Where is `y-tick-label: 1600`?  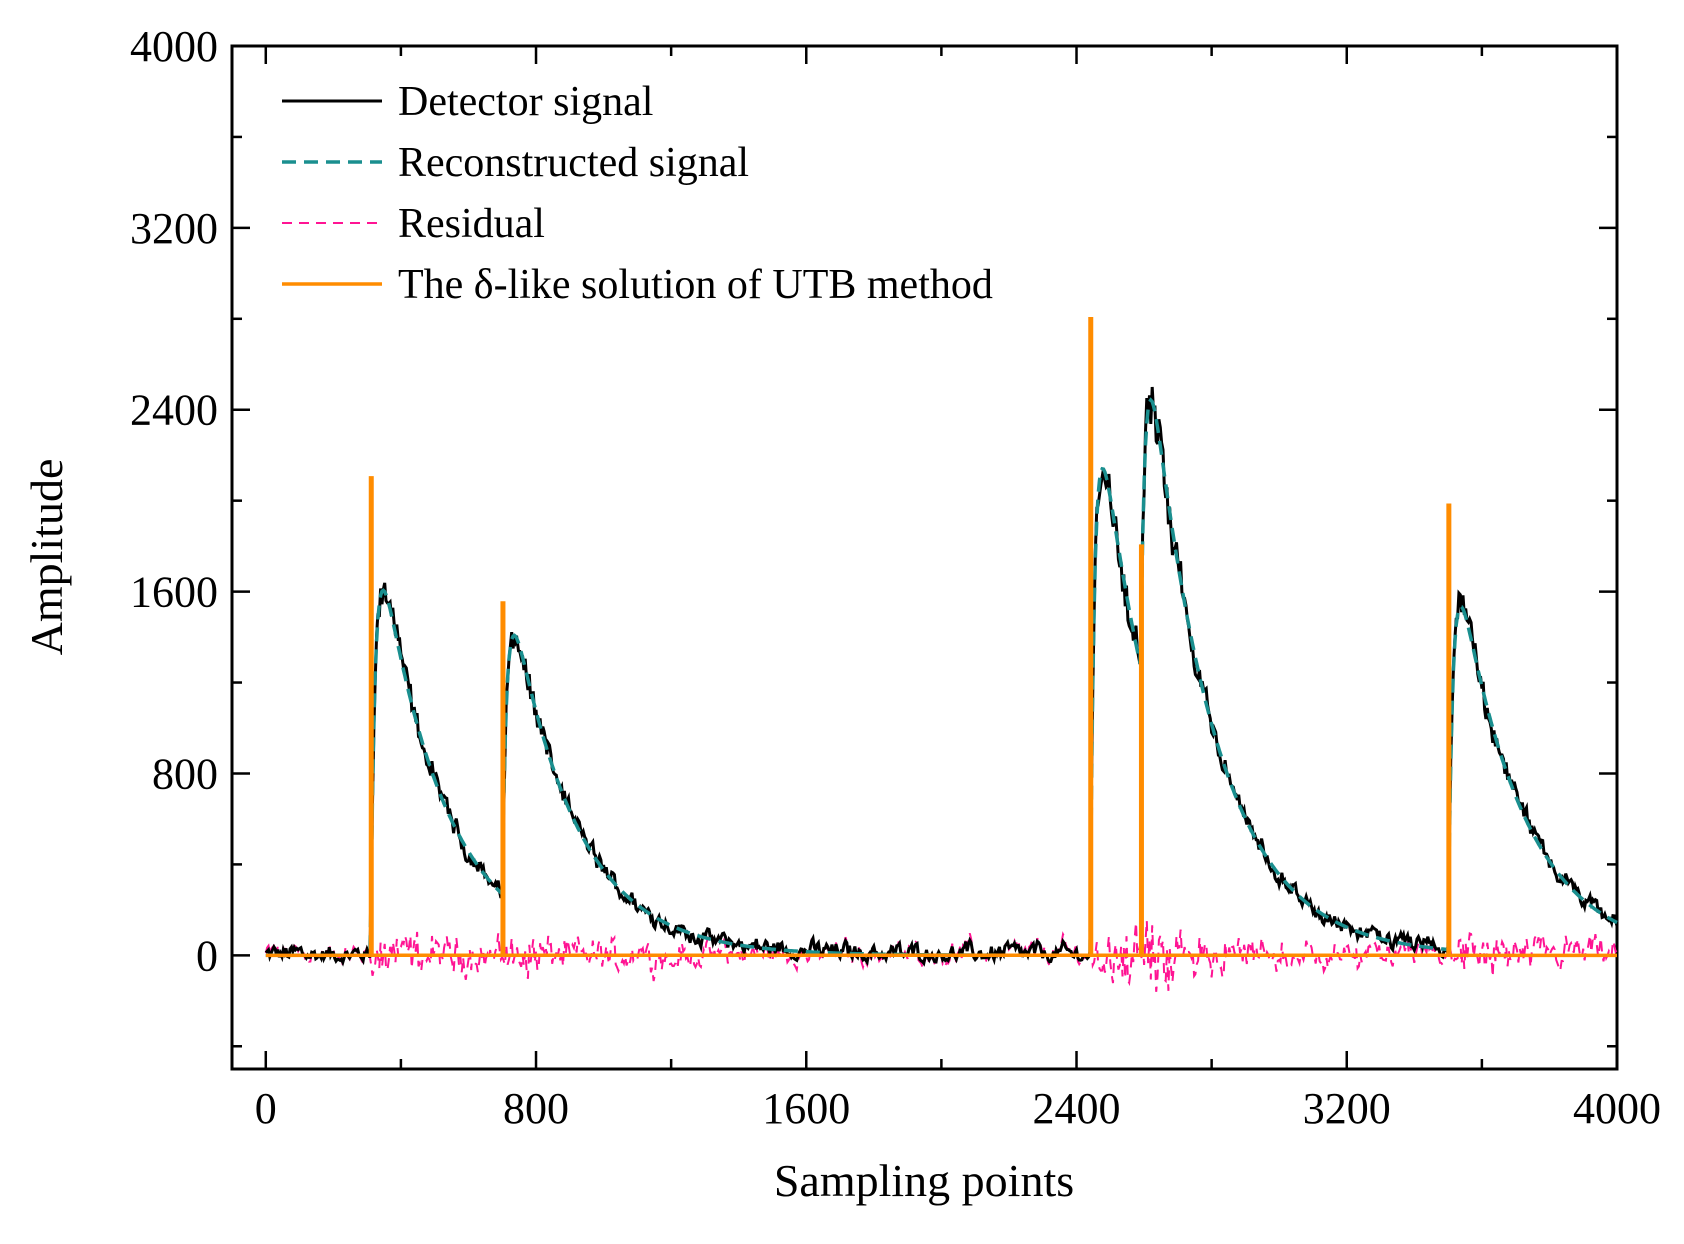
y-tick-label: 1600 is located at coordinates (174, 592).